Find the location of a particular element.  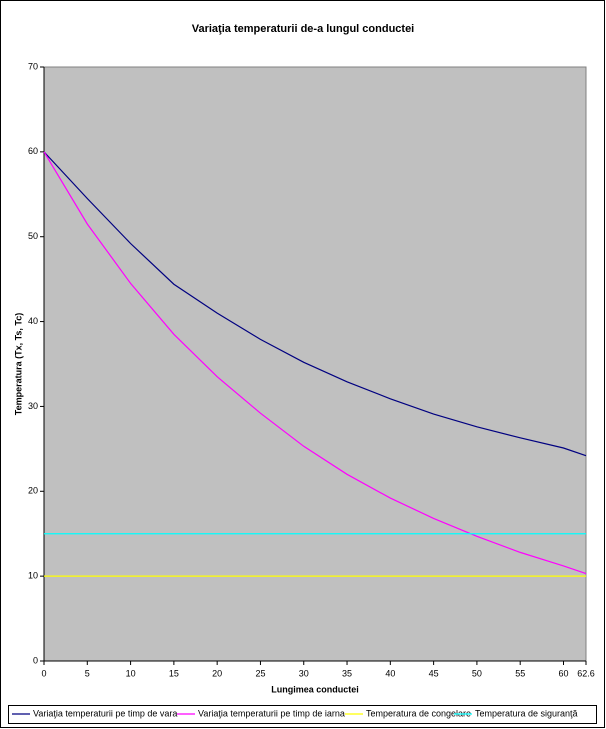

y-tick-label: 50 is located at coordinates (33, 236).